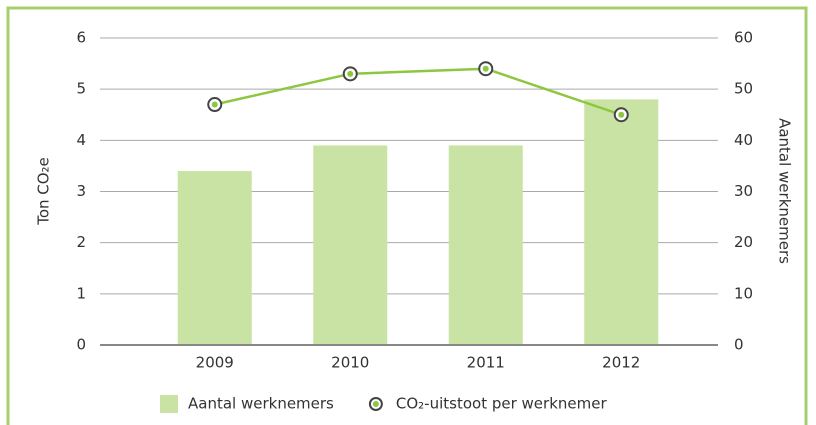 The width and height of the screenshot is (816, 425). Describe the element at coordinates (743, 89) in the screenshot. I see `y2-tick-label: 50` at that location.